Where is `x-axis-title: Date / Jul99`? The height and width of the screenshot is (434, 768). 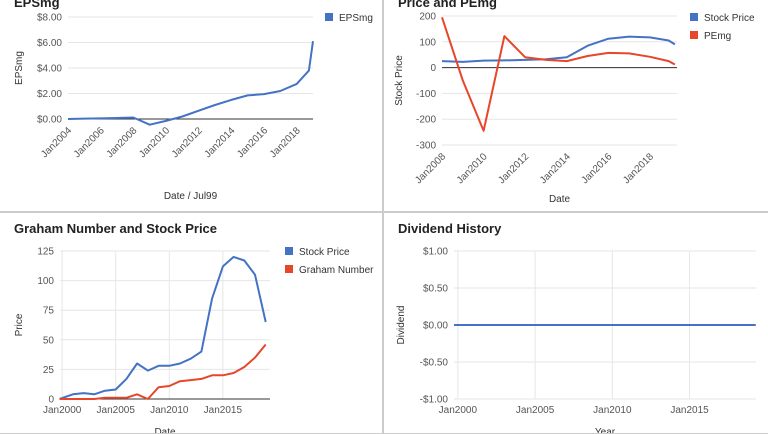 x-axis-title: Date / Jul99 is located at coordinates (191, 196).